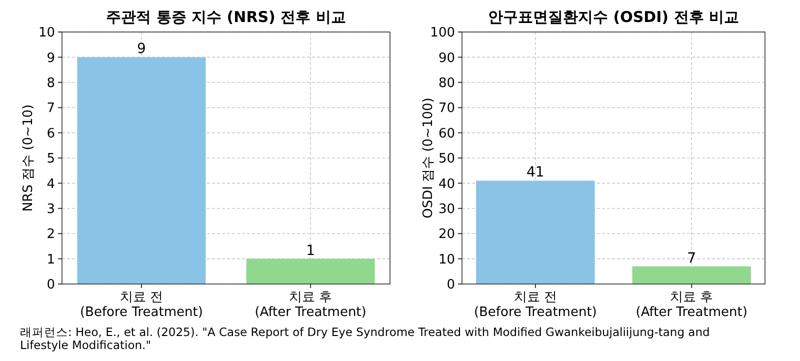 Image resolution: width=800 pixels, height=361 pixels. I want to click on y-tick-label: 7, so click(50, 108).